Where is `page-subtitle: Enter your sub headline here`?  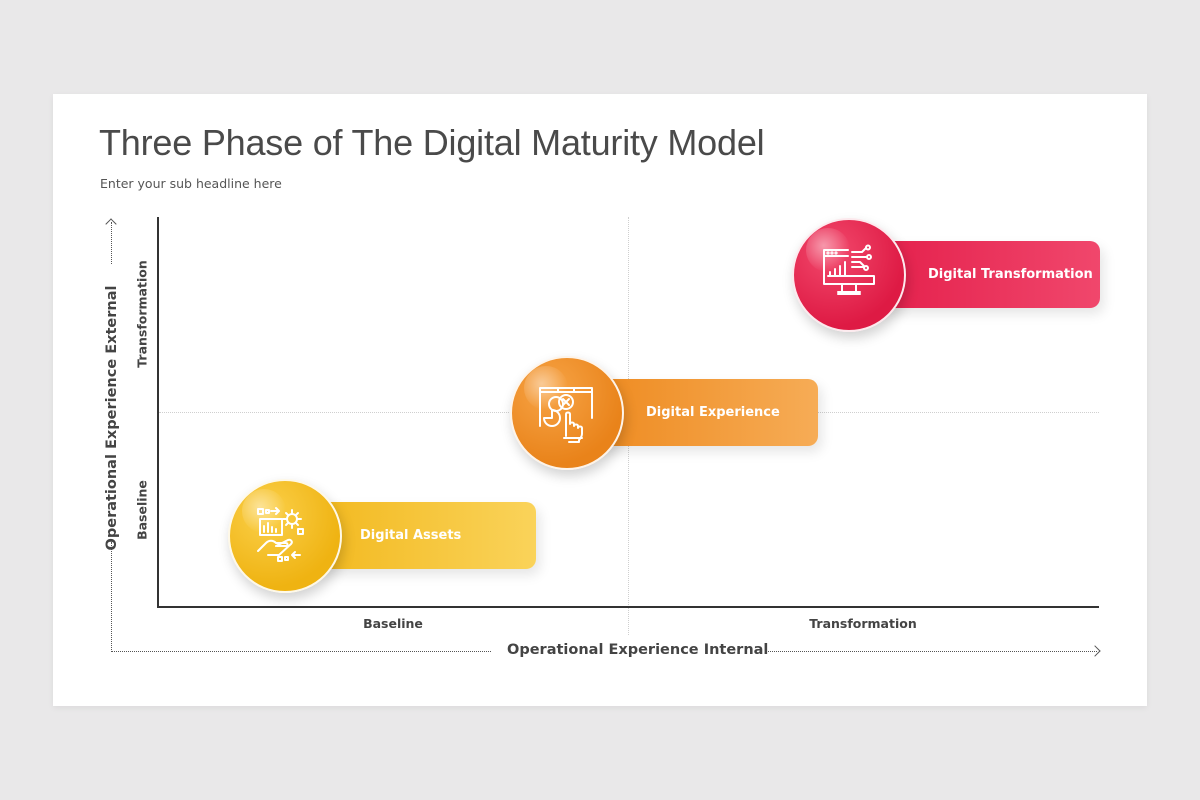
page-subtitle: Enter your sub headline here is located at coordinates (191, 183).